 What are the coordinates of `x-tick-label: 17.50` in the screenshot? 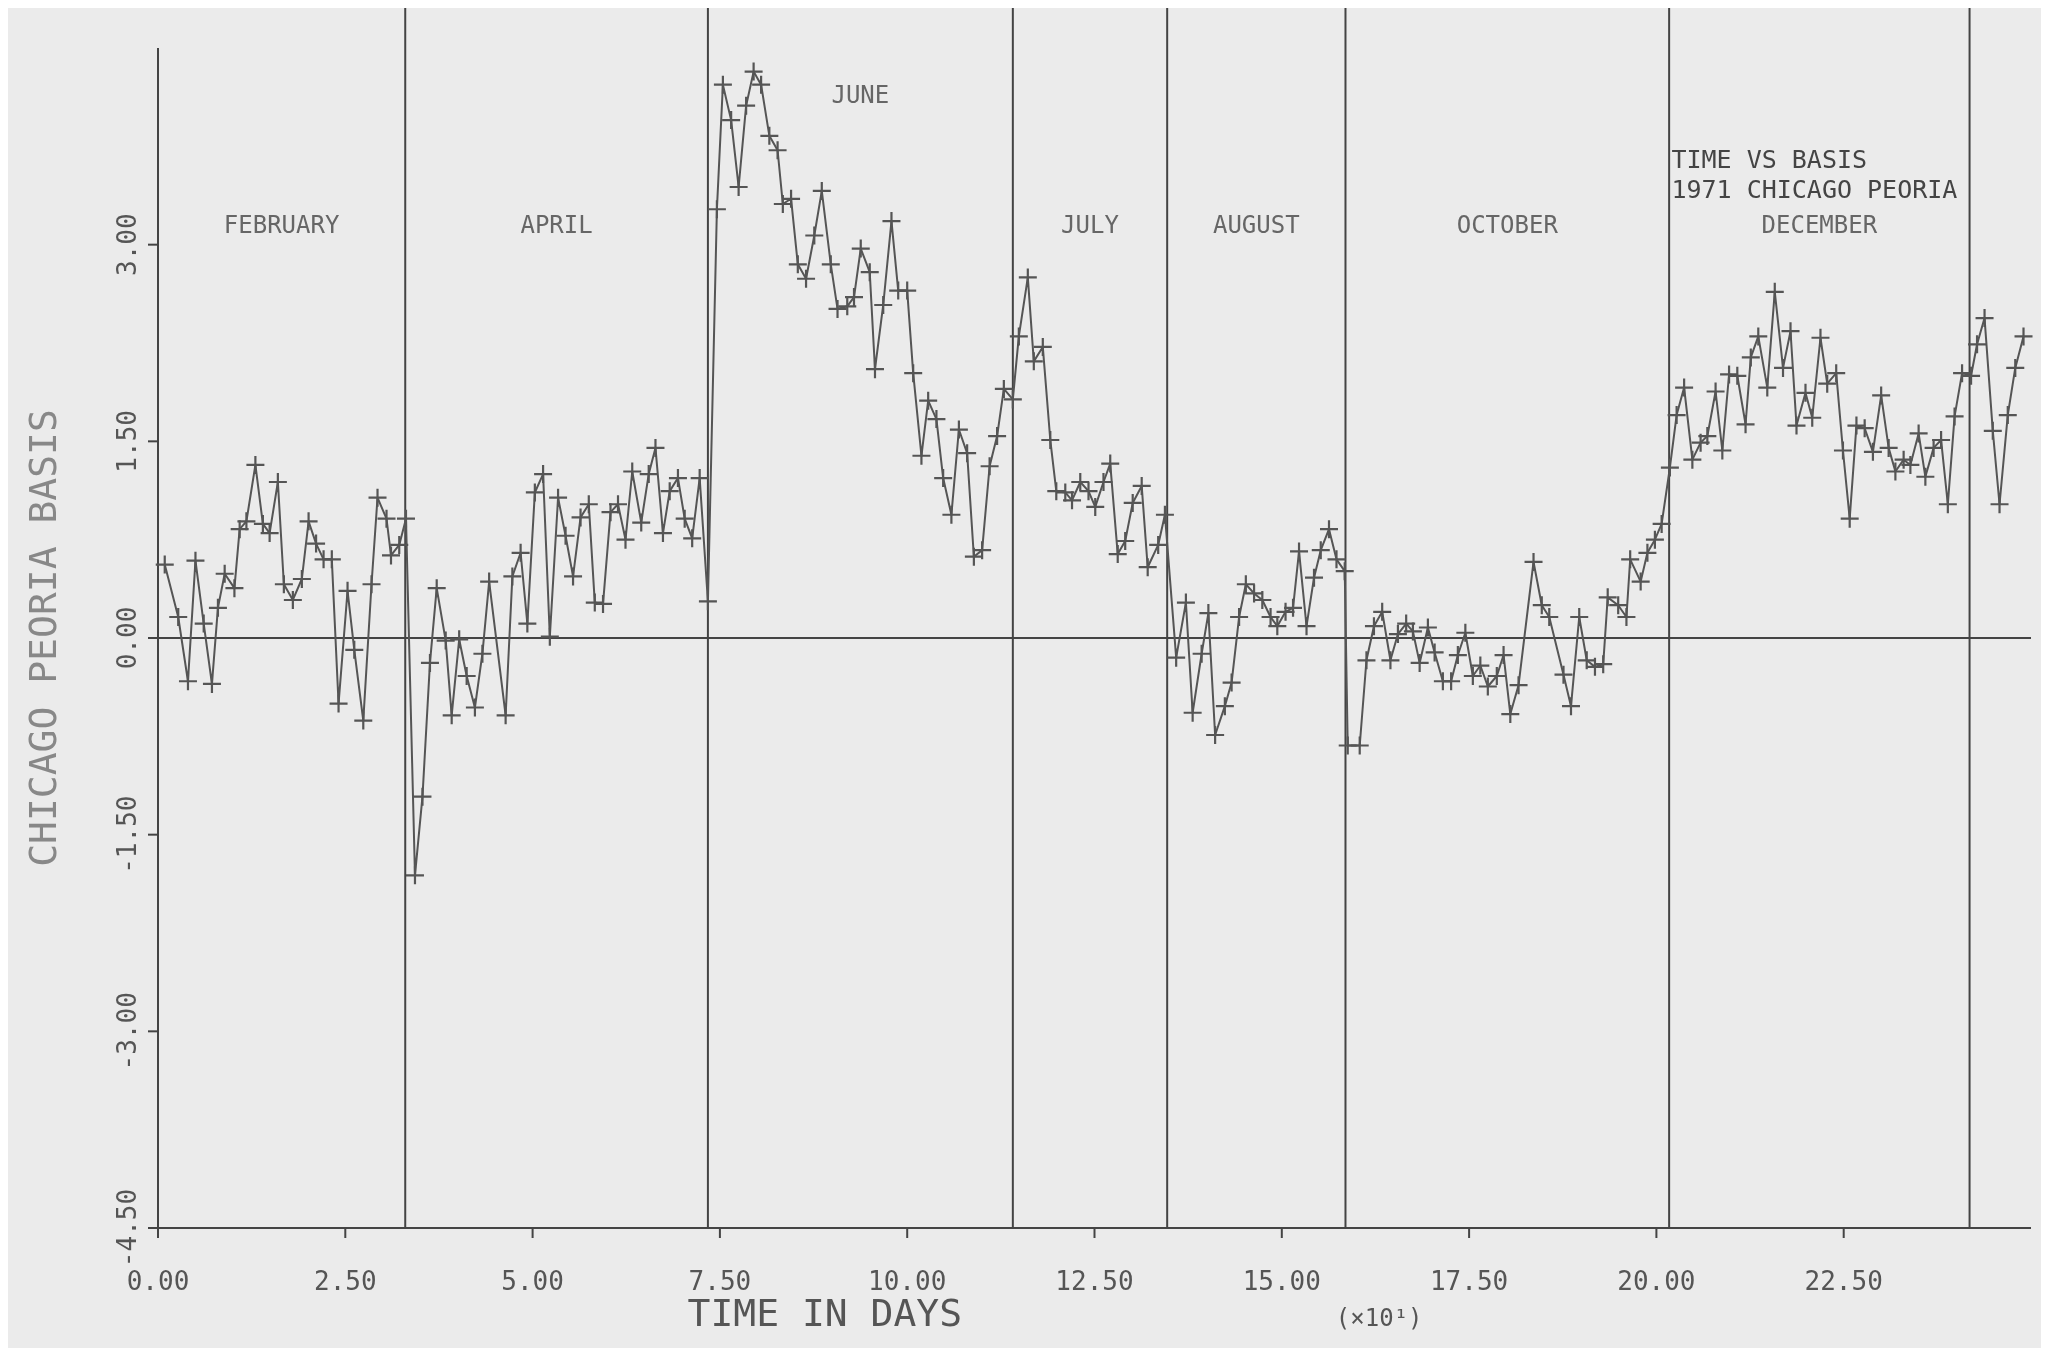 It's located at (1469, 1281).